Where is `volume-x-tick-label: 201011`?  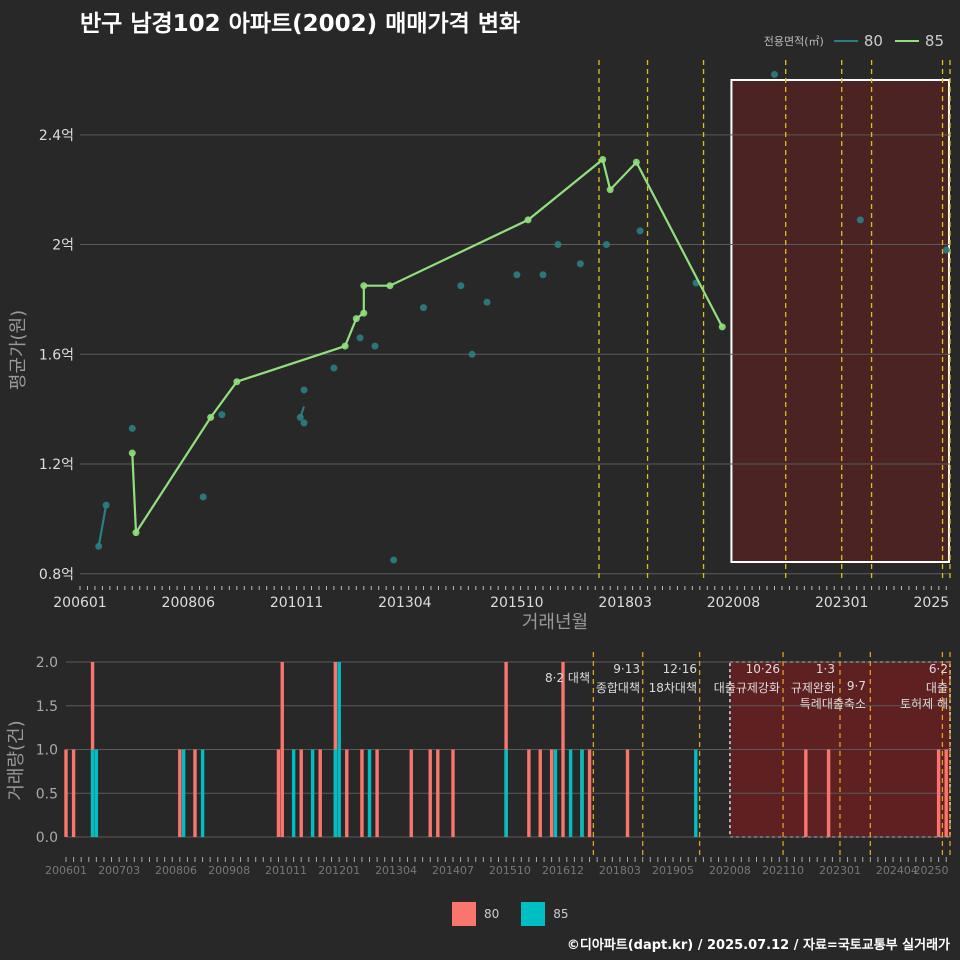 volume-x-tick-label: 201011 is located at coordinates (286, 870).